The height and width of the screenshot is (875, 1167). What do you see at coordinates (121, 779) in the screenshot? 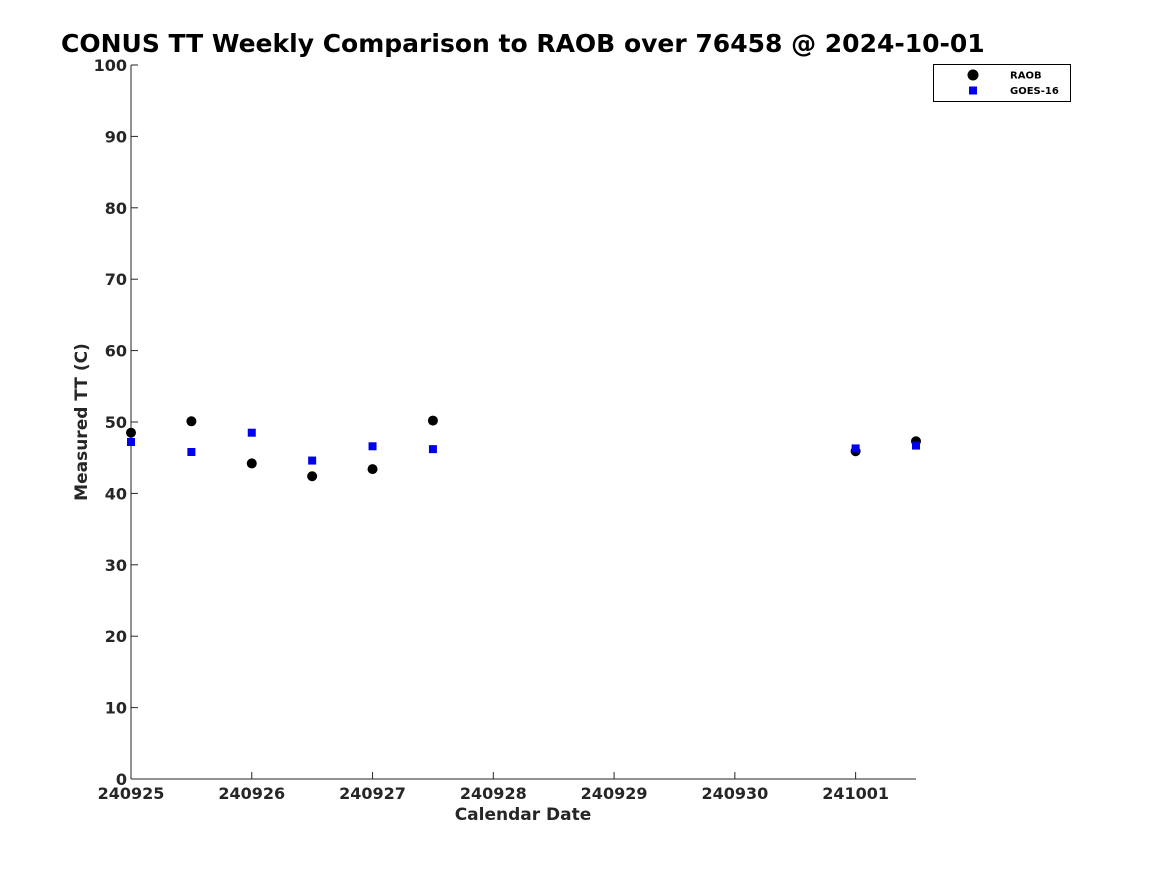
I see `y-tick-label: 0` at bounding box center [121, 779].